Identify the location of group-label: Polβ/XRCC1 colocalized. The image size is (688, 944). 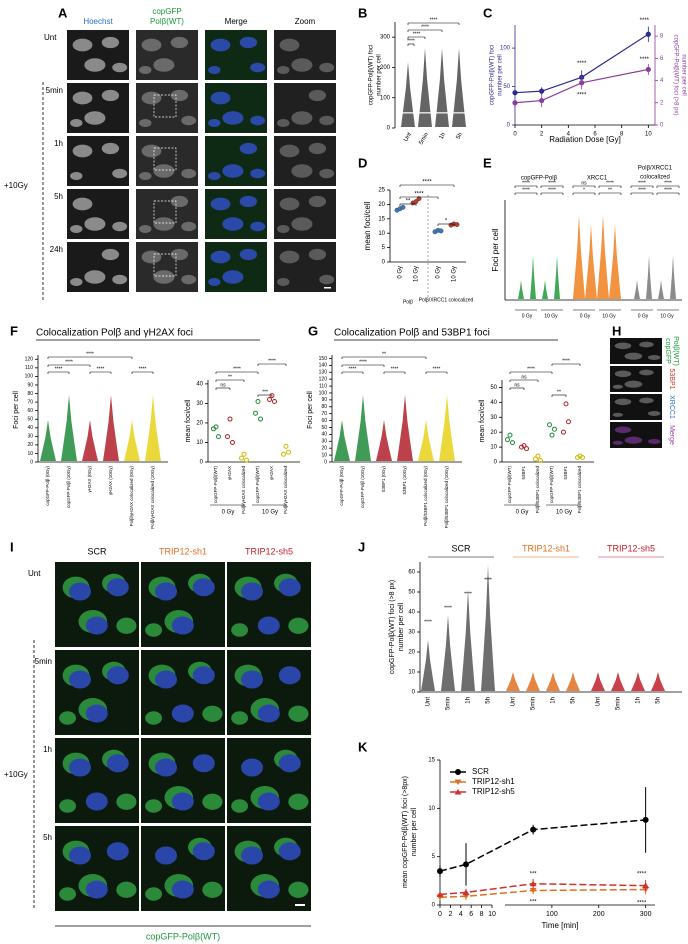
(446, 300).